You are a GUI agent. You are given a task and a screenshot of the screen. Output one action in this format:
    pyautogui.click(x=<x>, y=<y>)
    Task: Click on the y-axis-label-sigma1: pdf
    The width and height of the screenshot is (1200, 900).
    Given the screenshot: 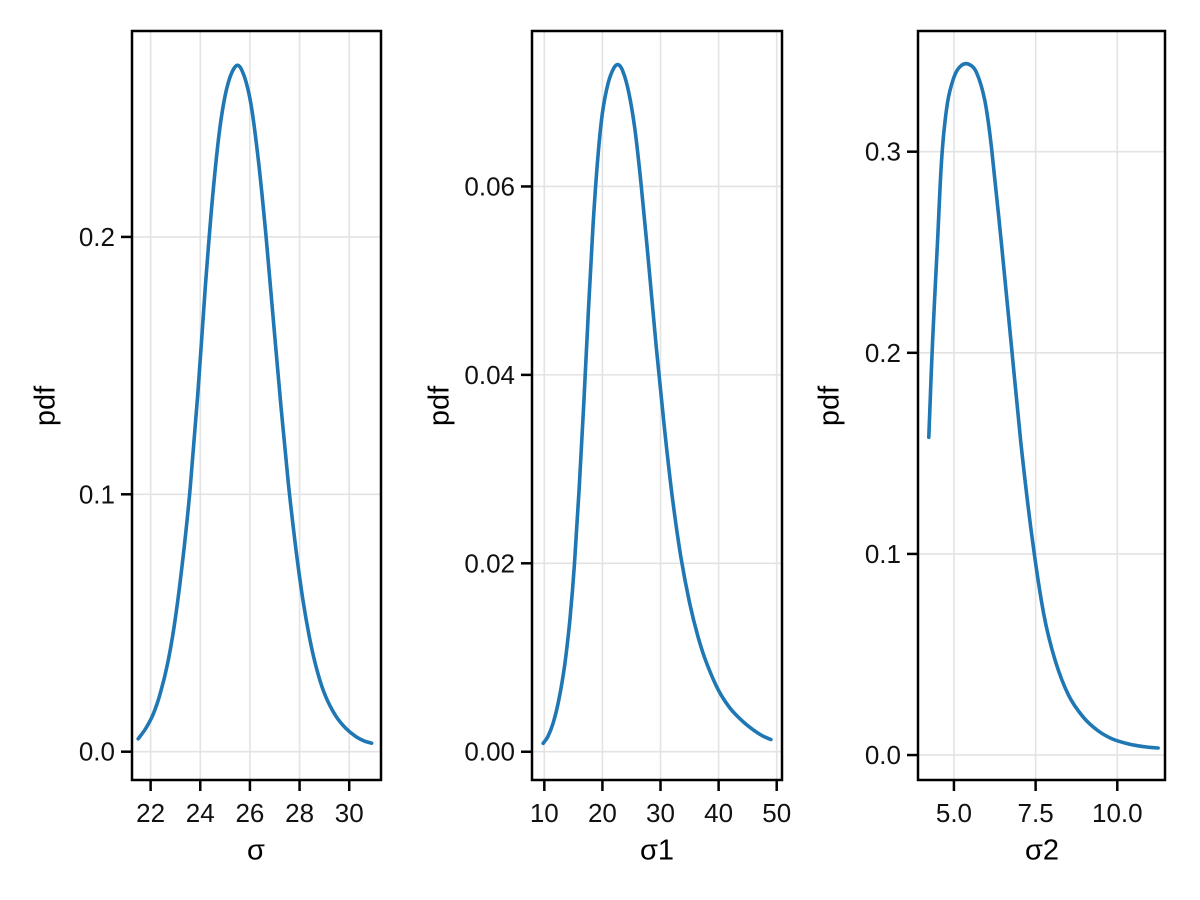 What is the action you would take?
    pyautogui.click(x=439, y=406)
    